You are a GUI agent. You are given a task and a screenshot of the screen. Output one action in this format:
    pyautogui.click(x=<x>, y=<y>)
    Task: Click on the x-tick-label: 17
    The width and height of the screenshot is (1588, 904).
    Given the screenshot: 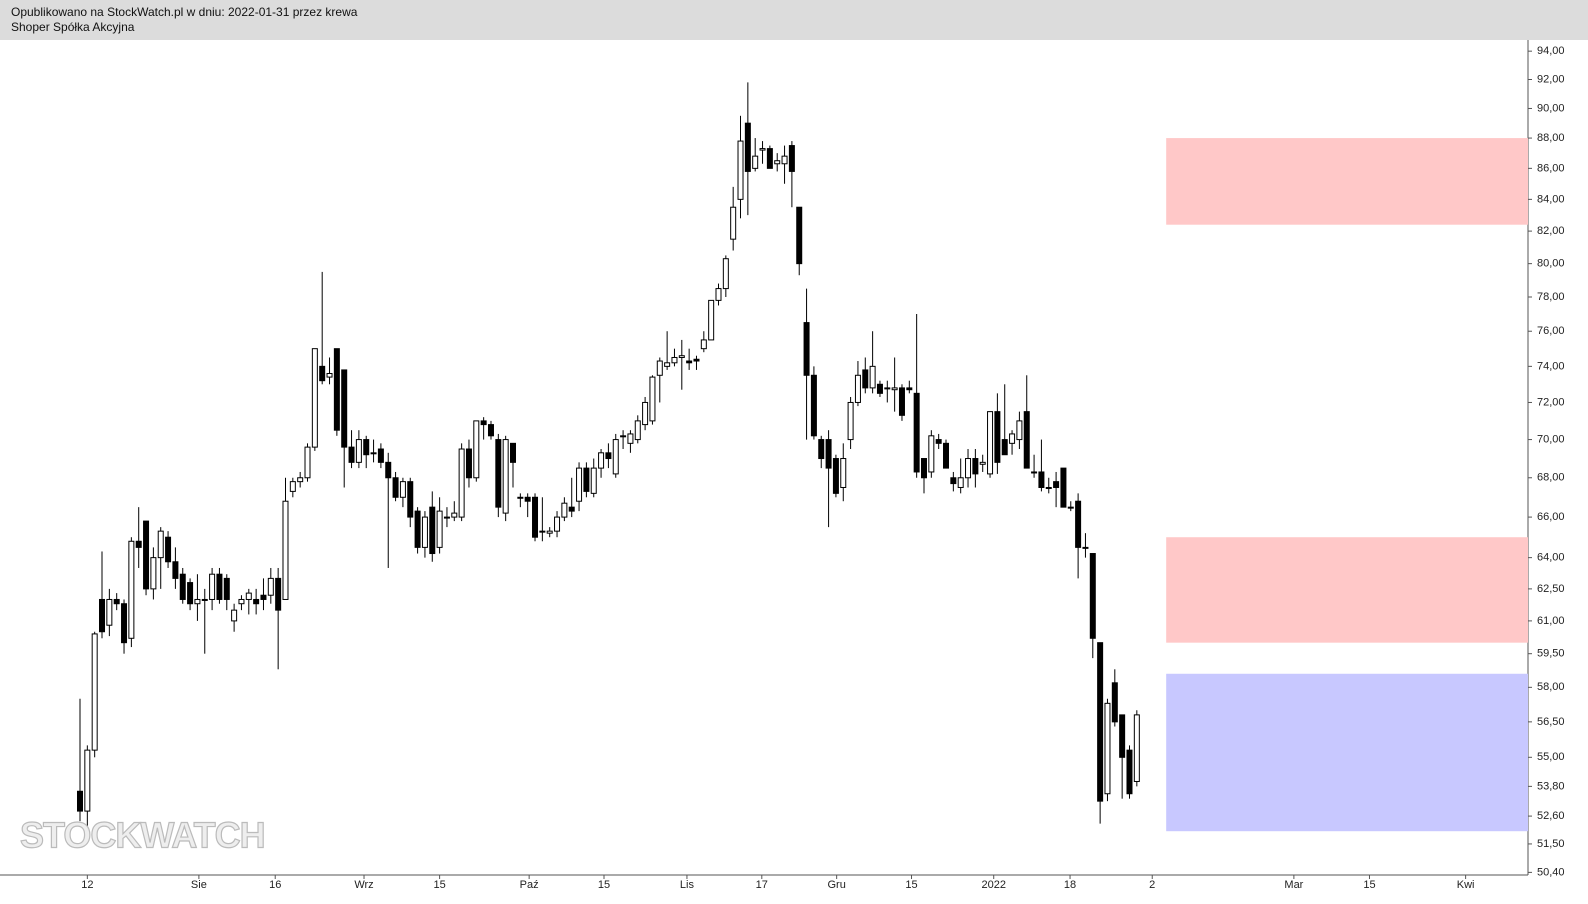 What is the action you would take?
    pyautogui.click(x=762, y=885)
    